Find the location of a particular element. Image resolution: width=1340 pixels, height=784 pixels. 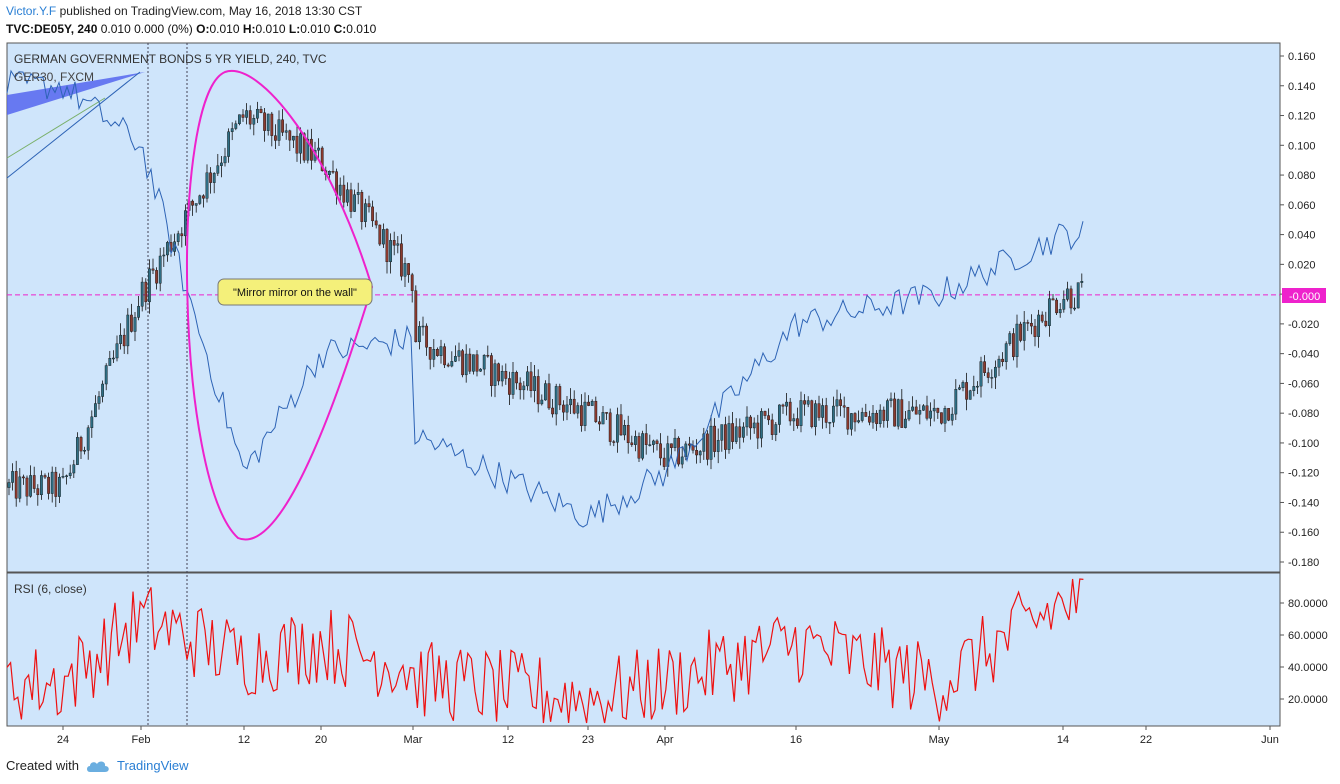

y-tick-label: 0.040 is located at coordinates (1302, 236).